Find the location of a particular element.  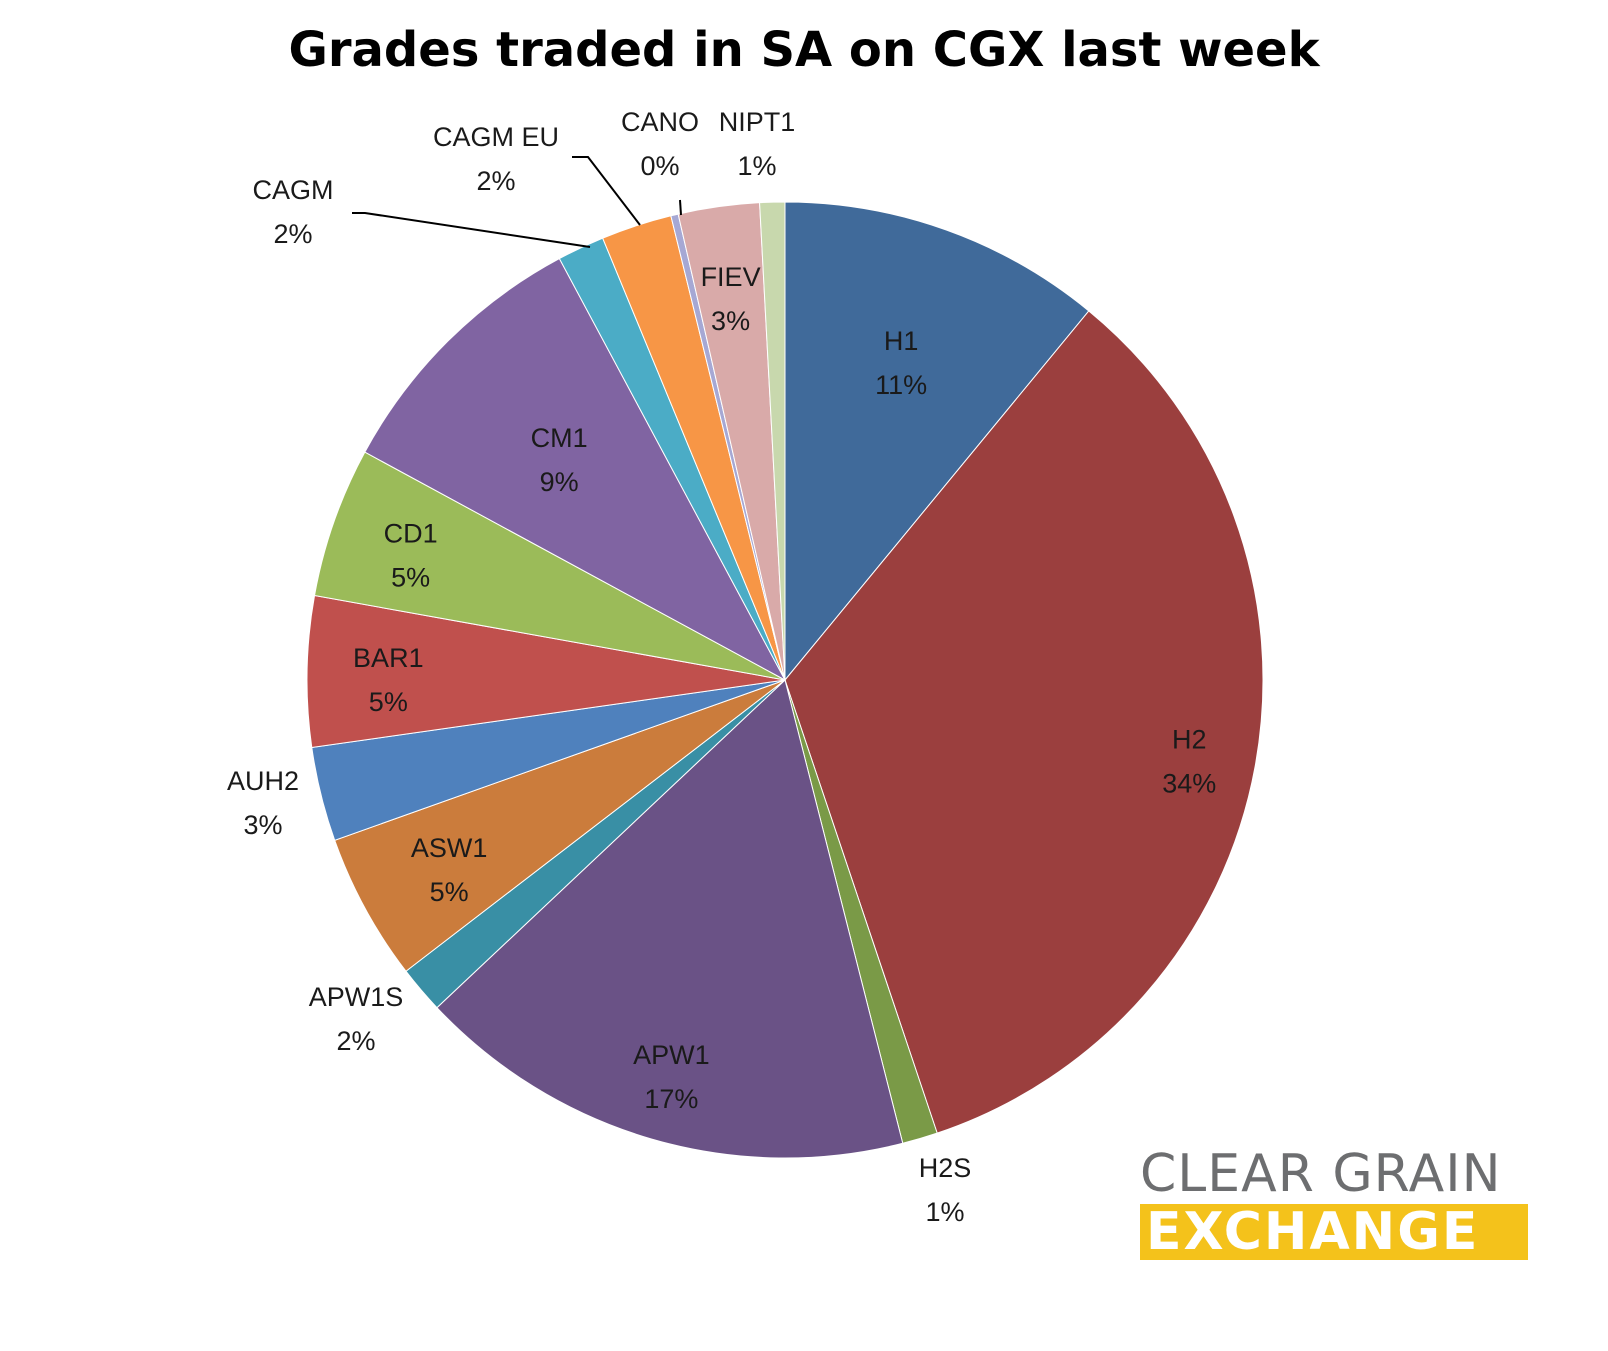

slice-percent: 11% is located at coordinates (901, 385).